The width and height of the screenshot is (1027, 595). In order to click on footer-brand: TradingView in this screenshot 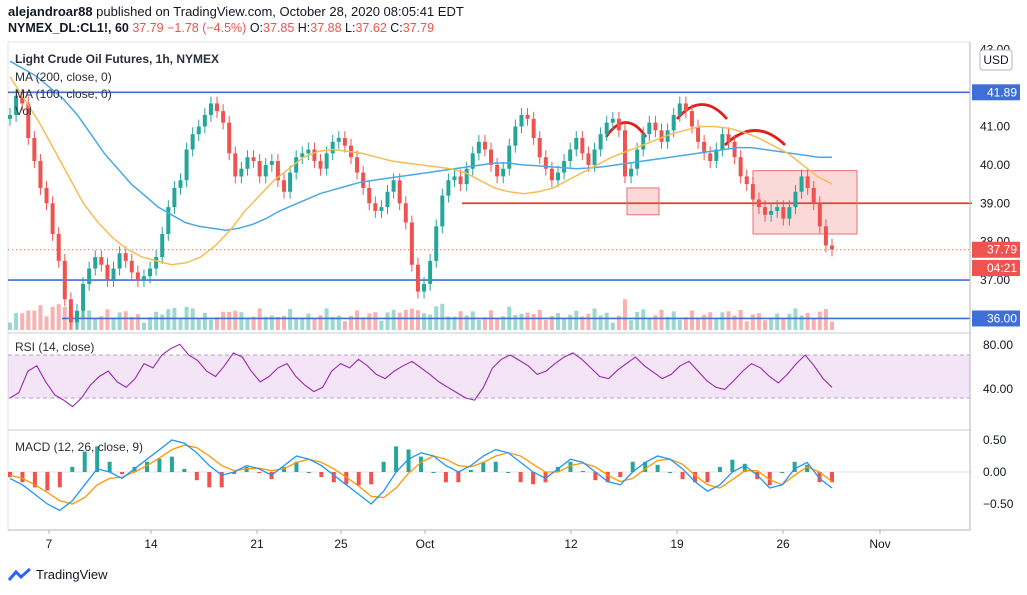, I will do `click(58, 574)`.